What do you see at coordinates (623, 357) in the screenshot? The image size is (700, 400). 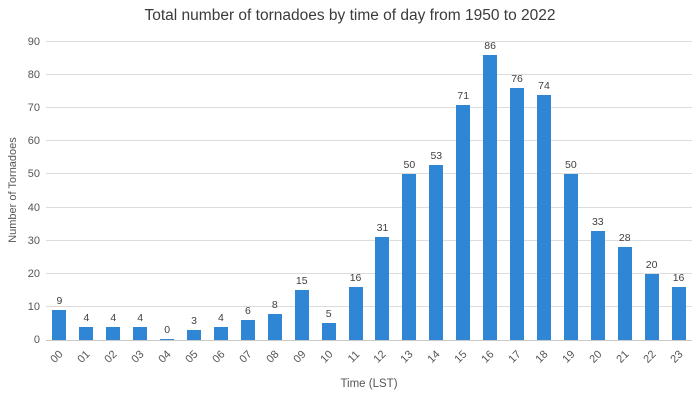 I see `x-tick-label: 21` at bounding box center [623, 357].